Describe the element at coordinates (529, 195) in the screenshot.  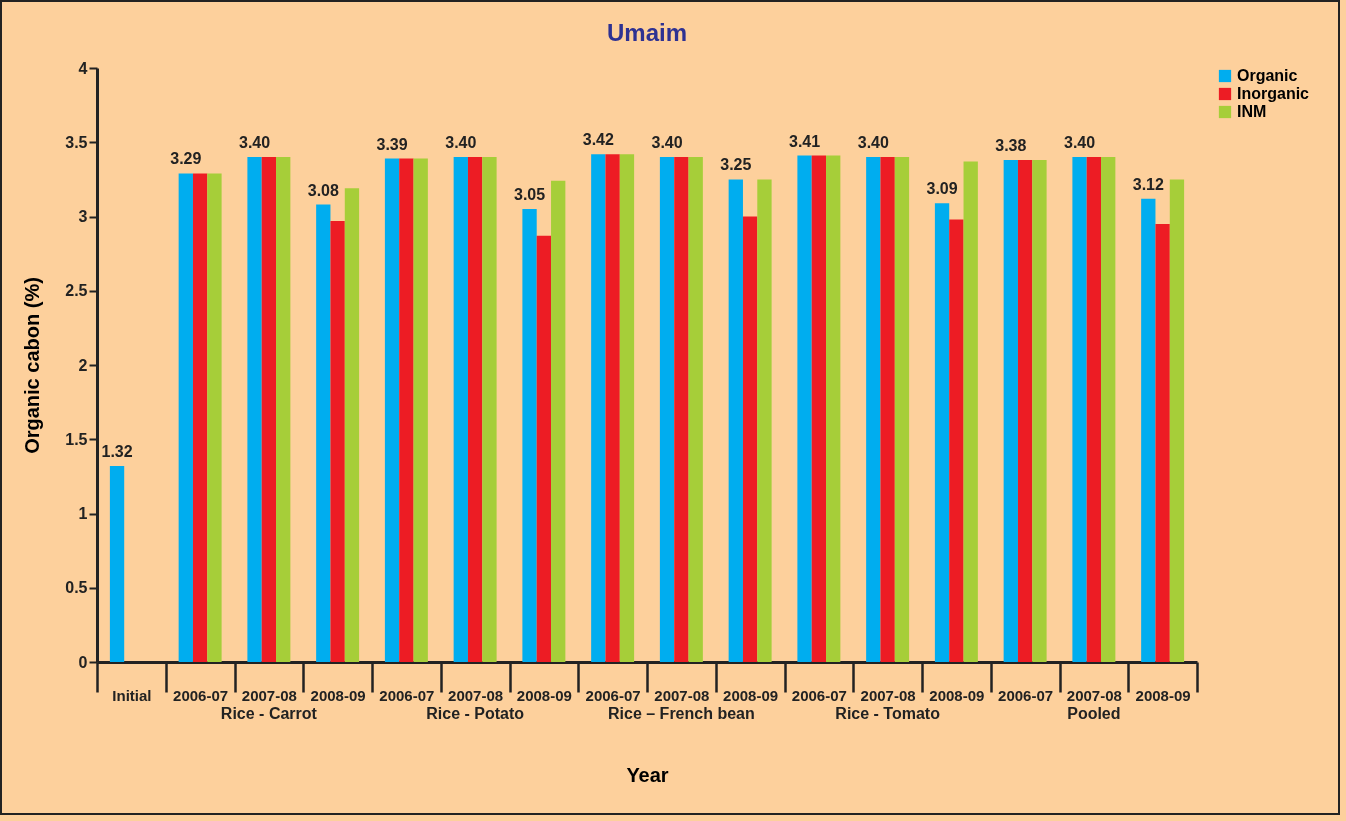
I see `data-label: 3.05` at that location.